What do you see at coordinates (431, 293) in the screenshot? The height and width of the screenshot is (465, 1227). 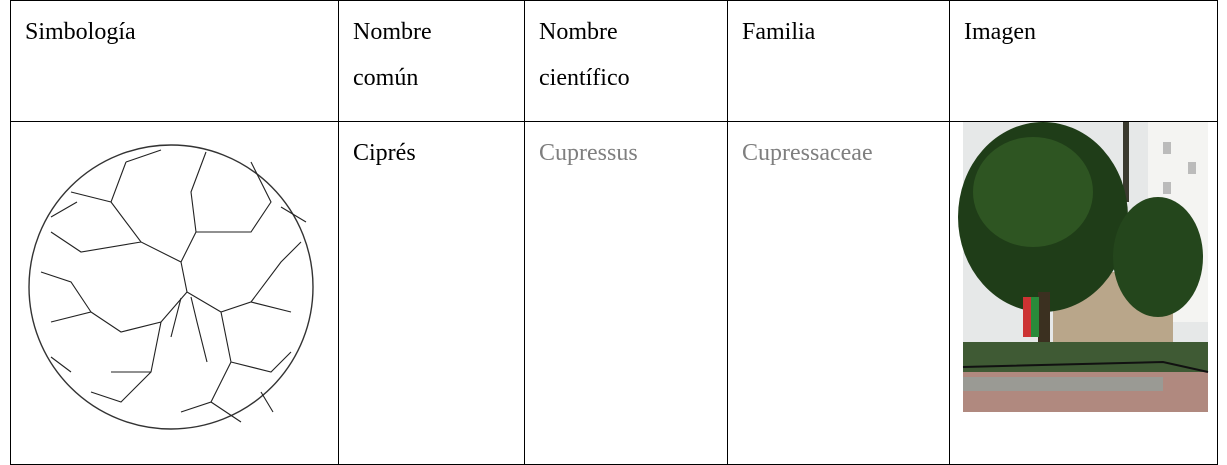 I see `cell: Ciprés` at bounding box center [431, 293].